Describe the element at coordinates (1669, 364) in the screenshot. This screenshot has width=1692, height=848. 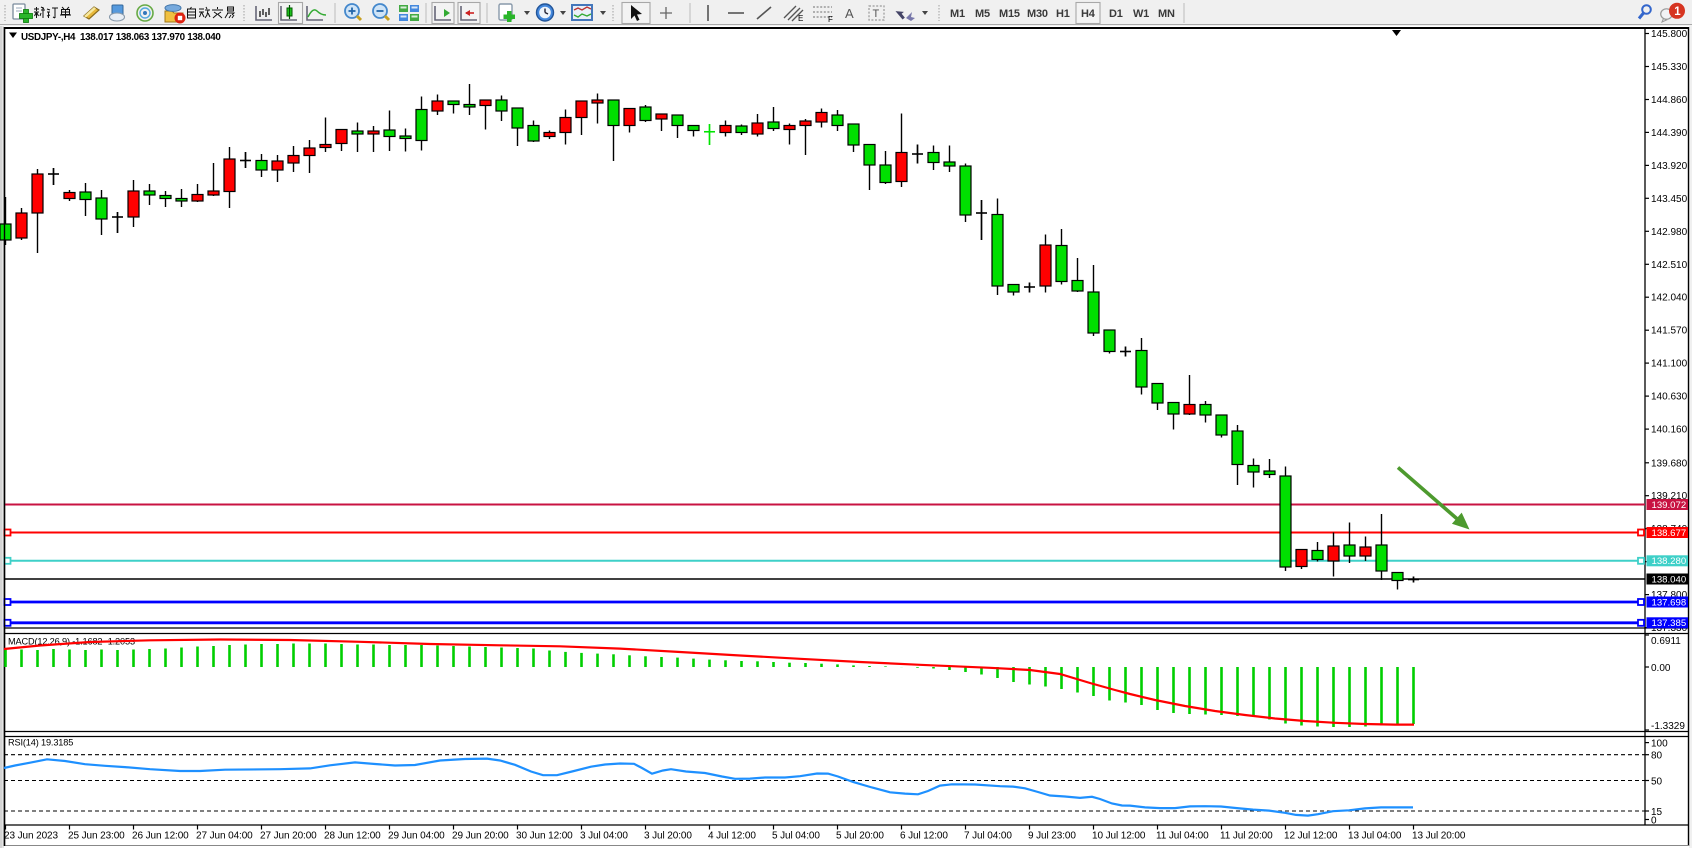
I see `svg-text: 141.100` at that location.